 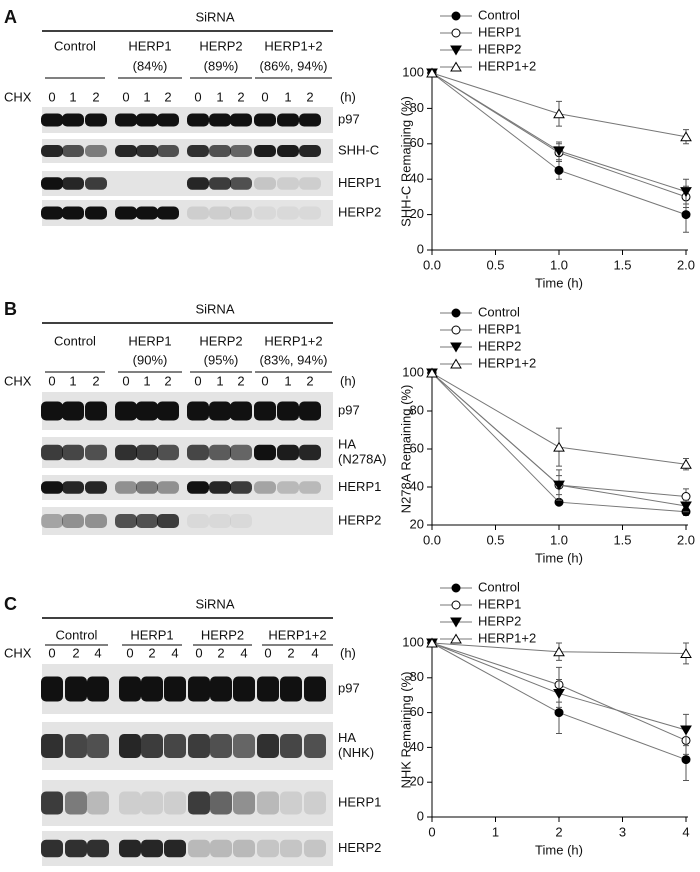 What do you see at coordinates (75, 45) in the screenshot?
I see `group-name: Control` at bounding box center [75, 45].